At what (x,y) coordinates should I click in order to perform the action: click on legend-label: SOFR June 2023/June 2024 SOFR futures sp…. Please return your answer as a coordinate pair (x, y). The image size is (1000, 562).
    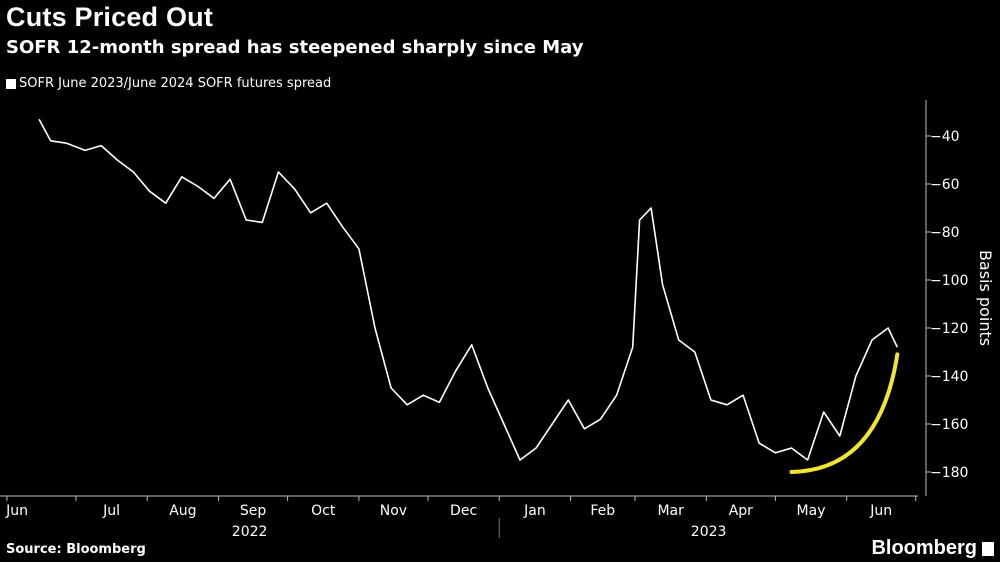
    Looking at the image, I should click on (175, 83).